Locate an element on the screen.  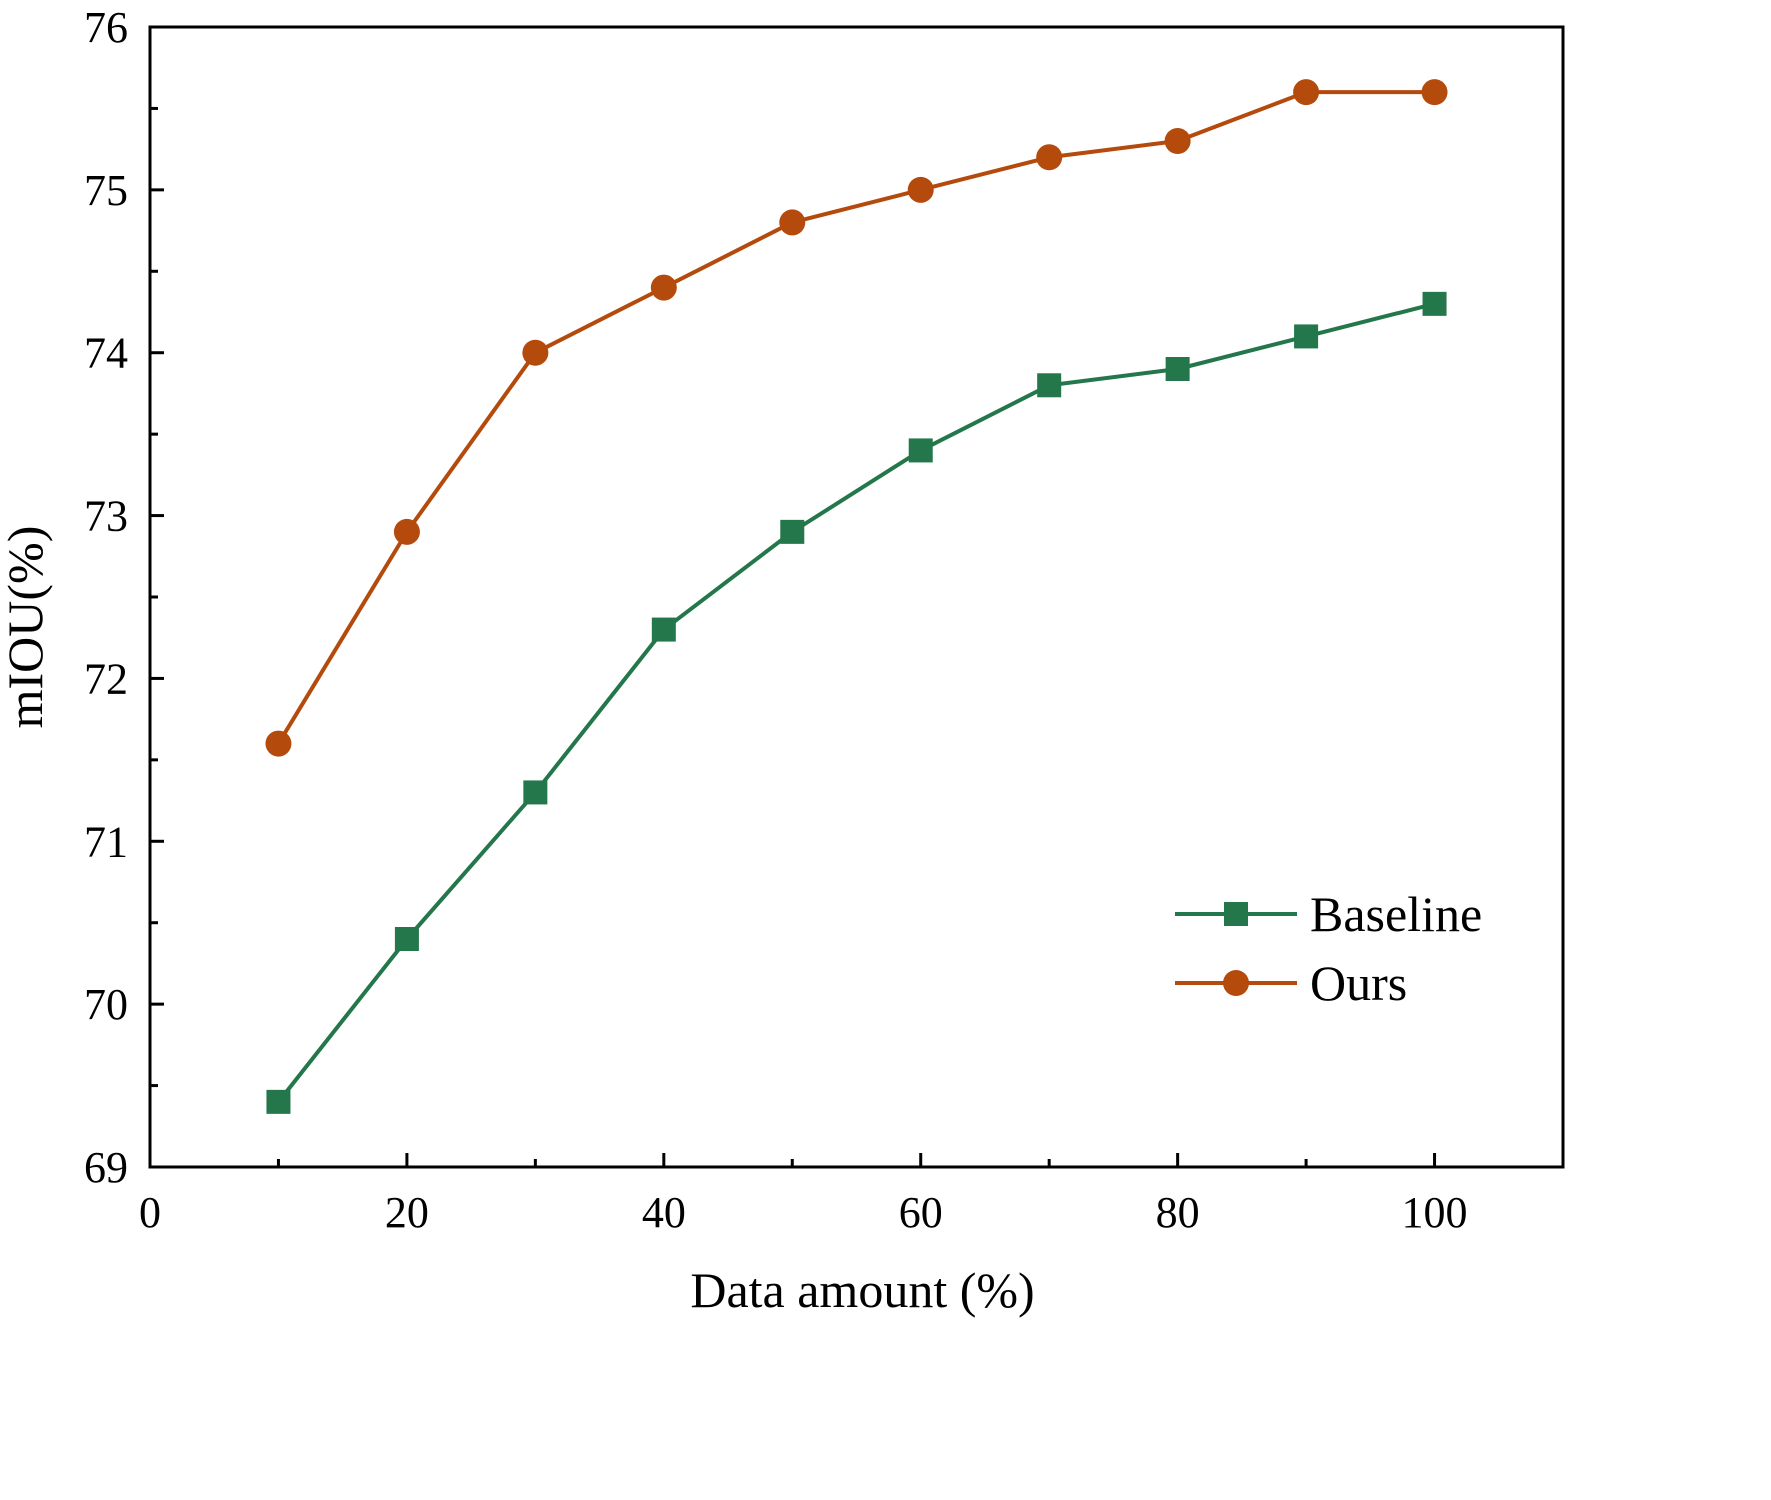
y-tick-label: 76 is located at coordinates (106, 27).